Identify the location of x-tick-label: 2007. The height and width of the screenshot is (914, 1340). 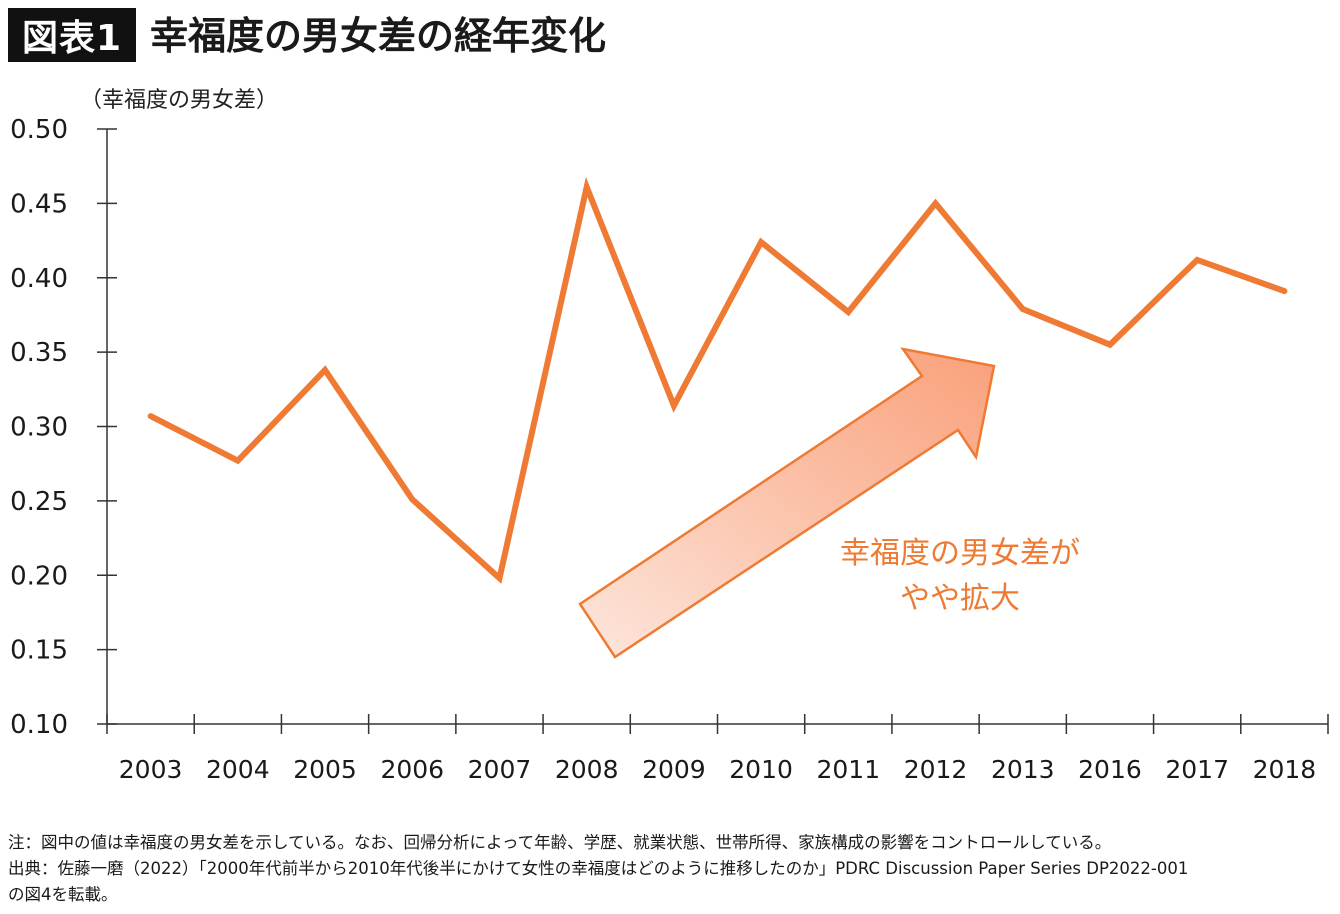
(500, 769).